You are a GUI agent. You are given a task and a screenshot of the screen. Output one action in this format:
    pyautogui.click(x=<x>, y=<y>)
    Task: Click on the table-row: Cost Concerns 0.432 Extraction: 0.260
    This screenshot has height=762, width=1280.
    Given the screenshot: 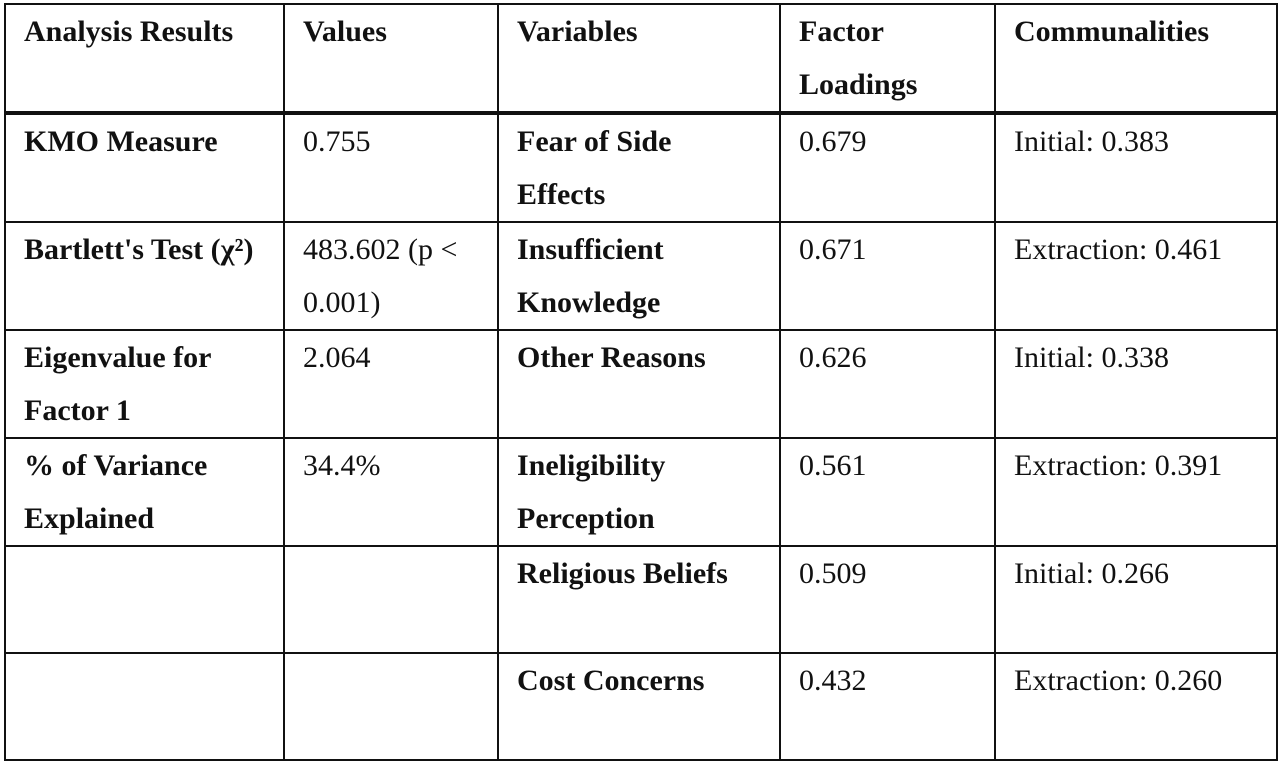 What is the action you would take?
    pyautogui.click(x=641, y=706)
    